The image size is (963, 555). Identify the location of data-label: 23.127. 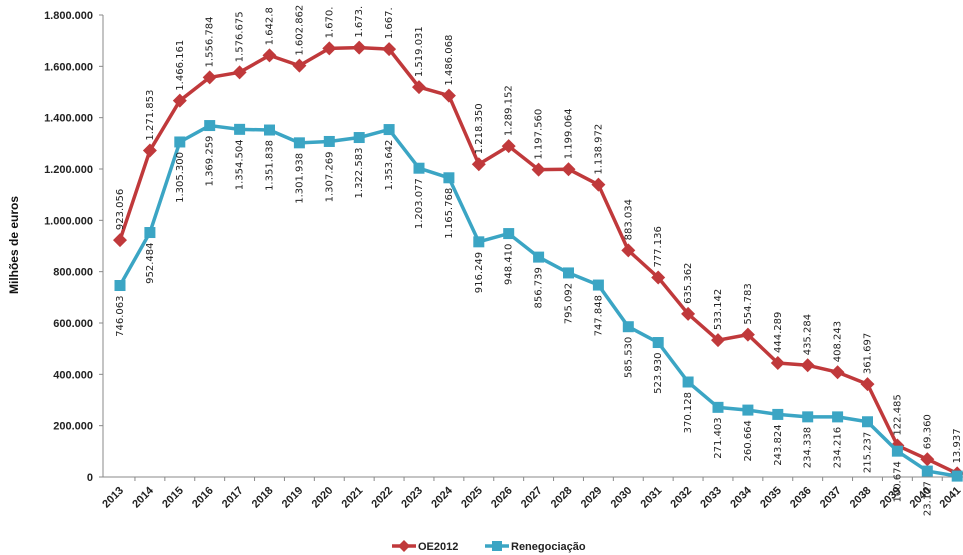
(927, 498).